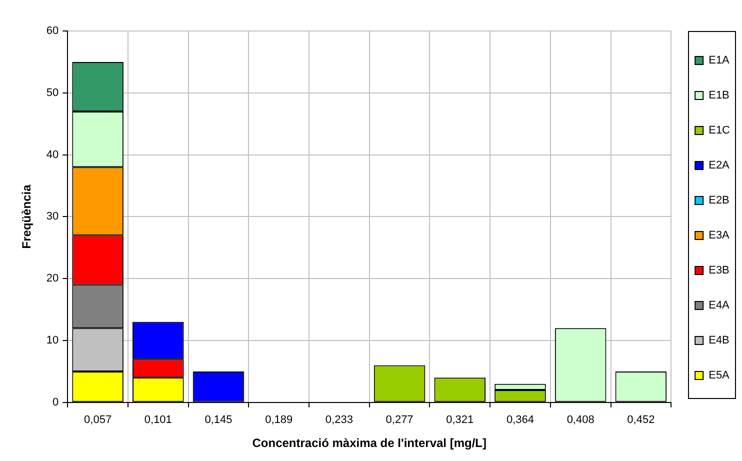 Image resolution: width=742 pixels, height=461 pixels. I want to click on y-tick-label: 60, so click(52, 31).